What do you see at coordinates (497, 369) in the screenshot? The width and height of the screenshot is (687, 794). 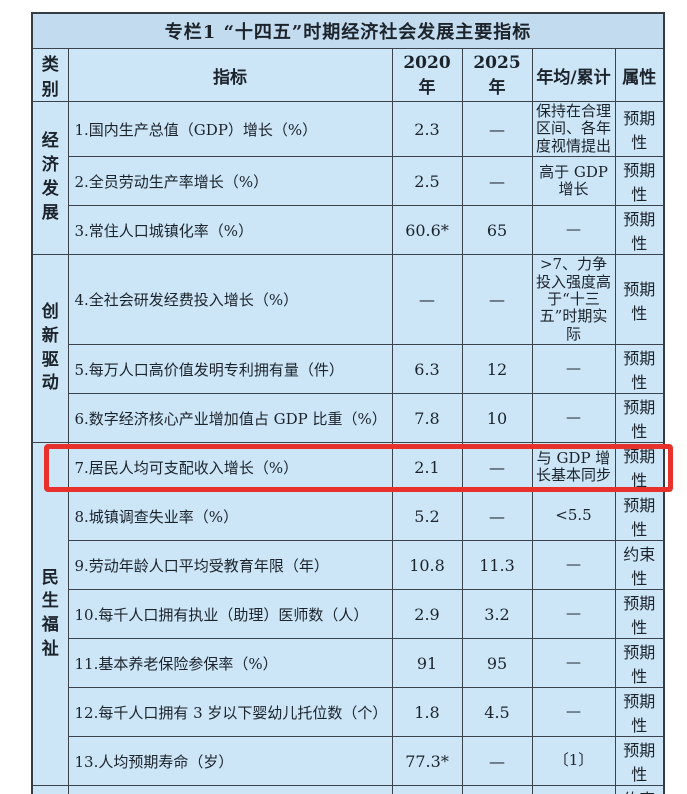 I see `value-2025: 12` at bounding box center [497, 369].